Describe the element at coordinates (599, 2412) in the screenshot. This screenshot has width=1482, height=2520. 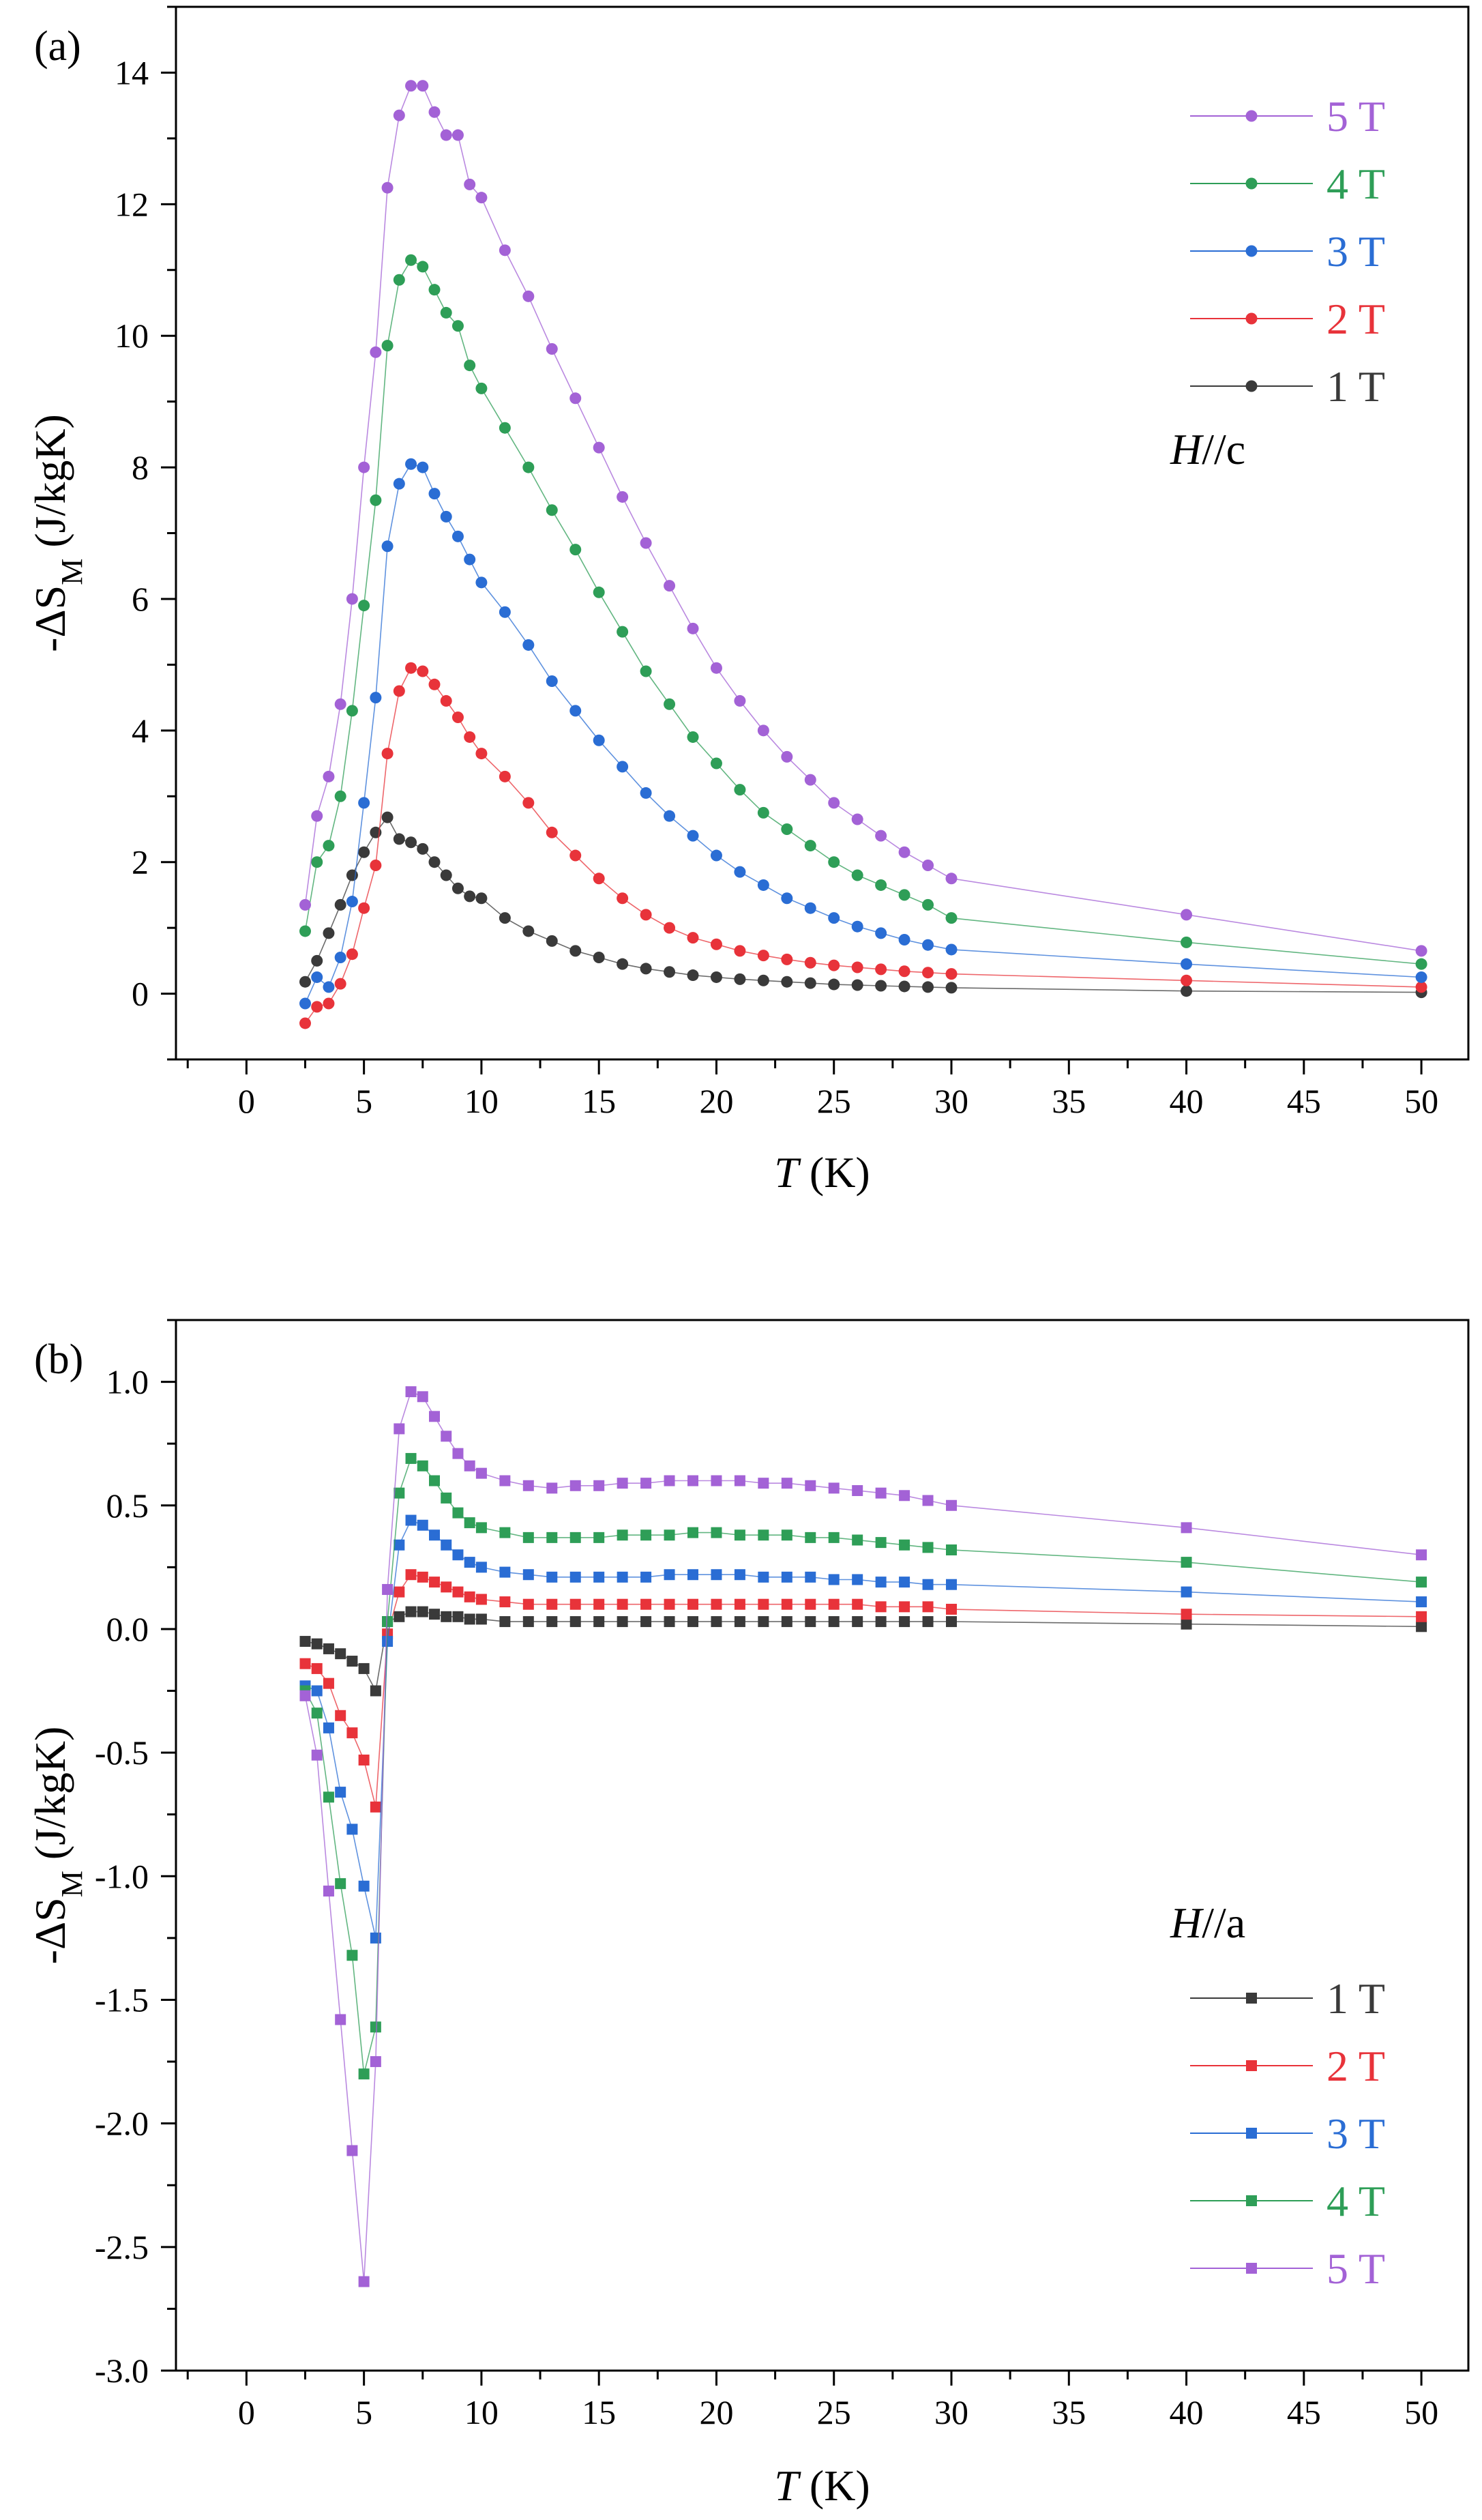
I see `x-tick-label: 15` at that location.